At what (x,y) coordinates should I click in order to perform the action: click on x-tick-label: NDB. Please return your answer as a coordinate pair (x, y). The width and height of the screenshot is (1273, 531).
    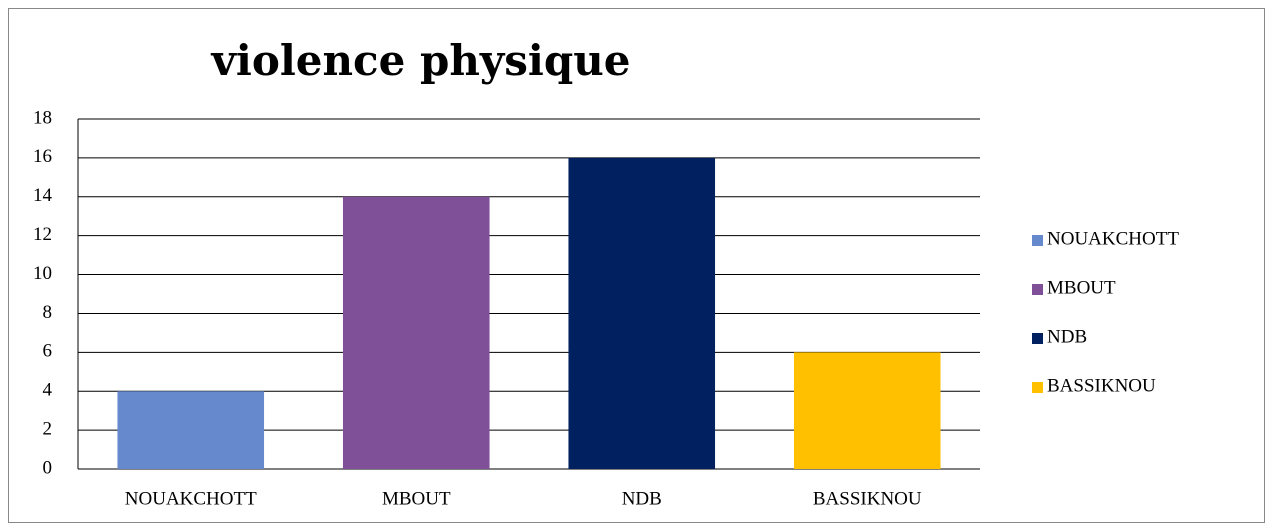
    Looking at the image, I should click on (642, 498).